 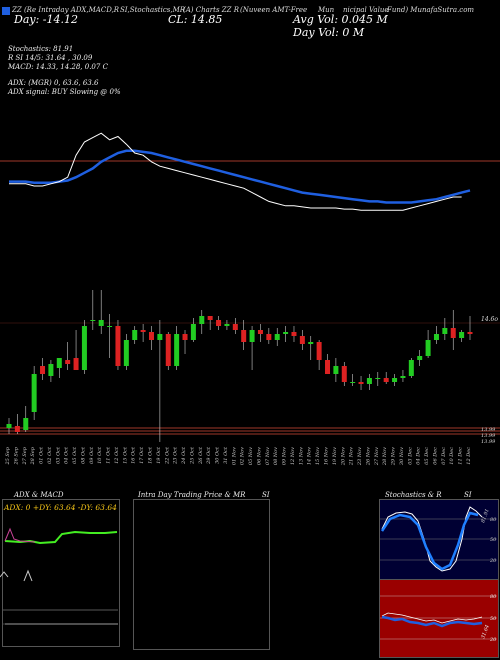 I want to click on x-tick-label: 05 Dec, so click(x=427, y=456).